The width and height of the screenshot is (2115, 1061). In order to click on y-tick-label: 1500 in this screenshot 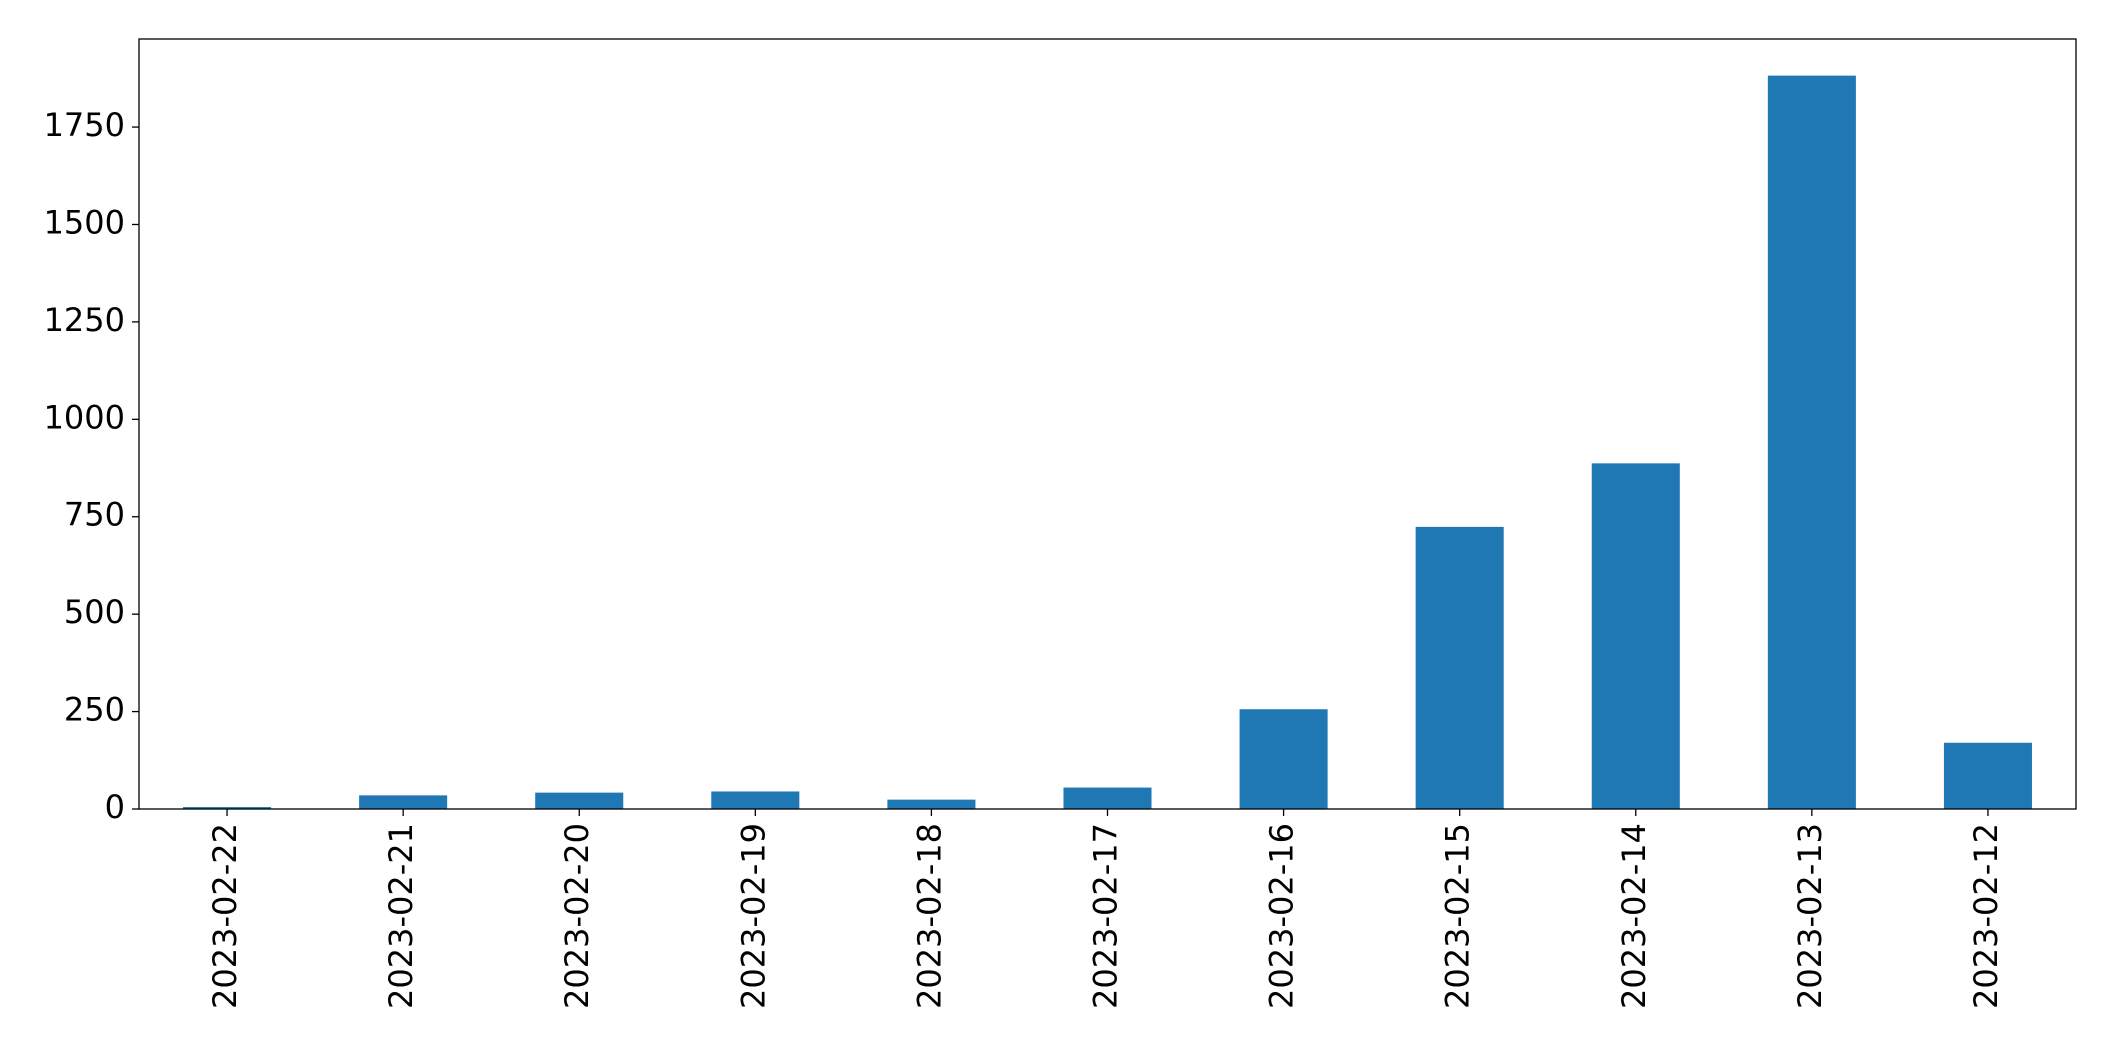, I will do `click(84, 222)`.